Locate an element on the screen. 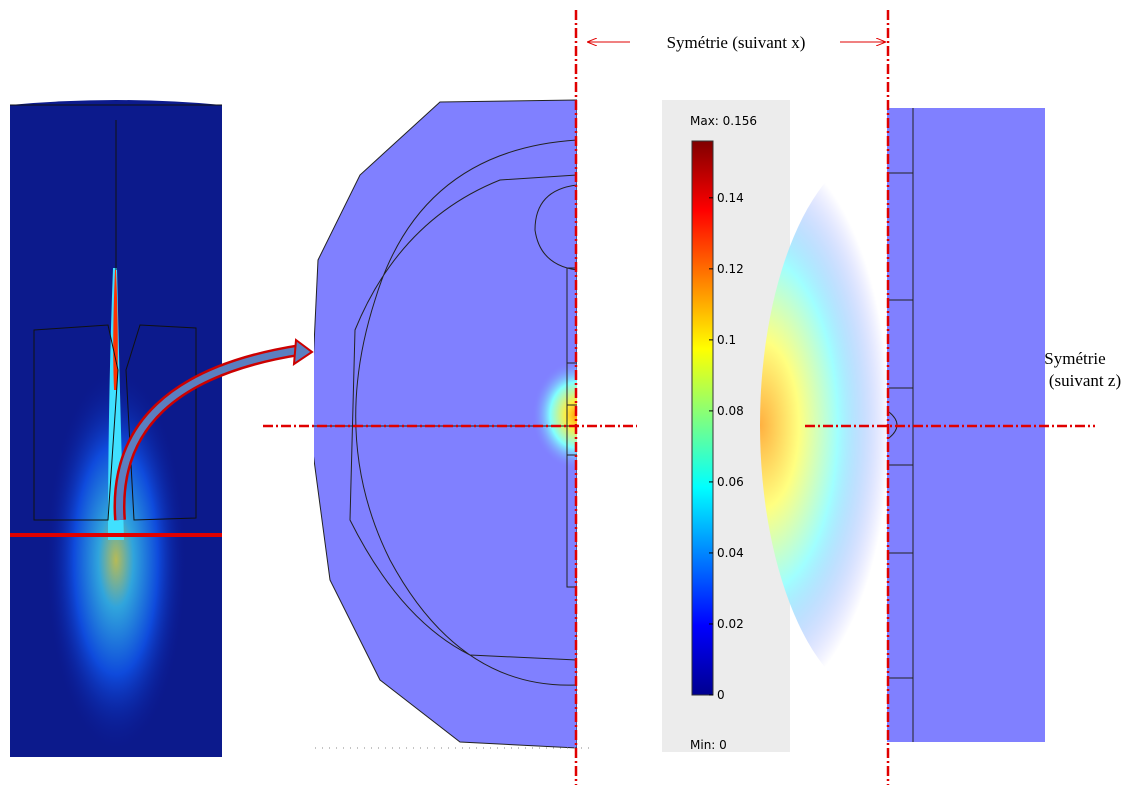  tick-label: 0.04 is located at coordinates (730, 553).